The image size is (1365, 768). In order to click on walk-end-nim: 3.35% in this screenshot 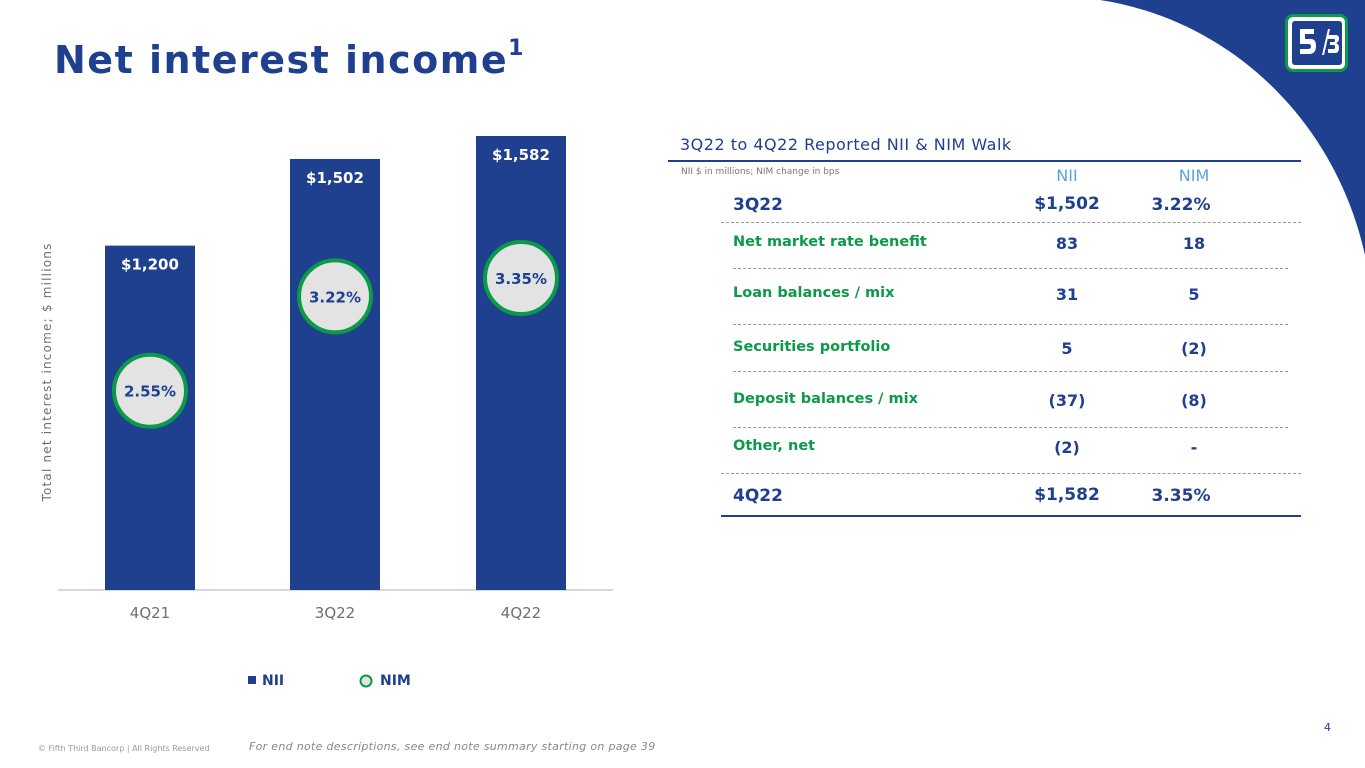, I will do `click(1181, 496)`.